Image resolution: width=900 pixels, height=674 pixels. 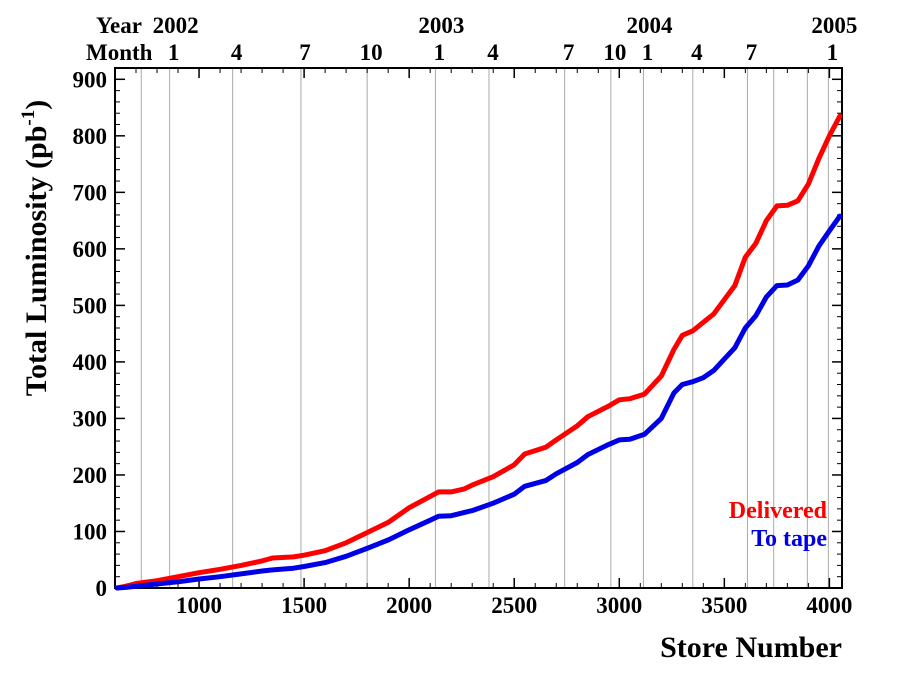 What do you see at coordinates (409, 605) in the screenshot?
I see `x-tick-label: 2000` at bounding box center [409, 605].